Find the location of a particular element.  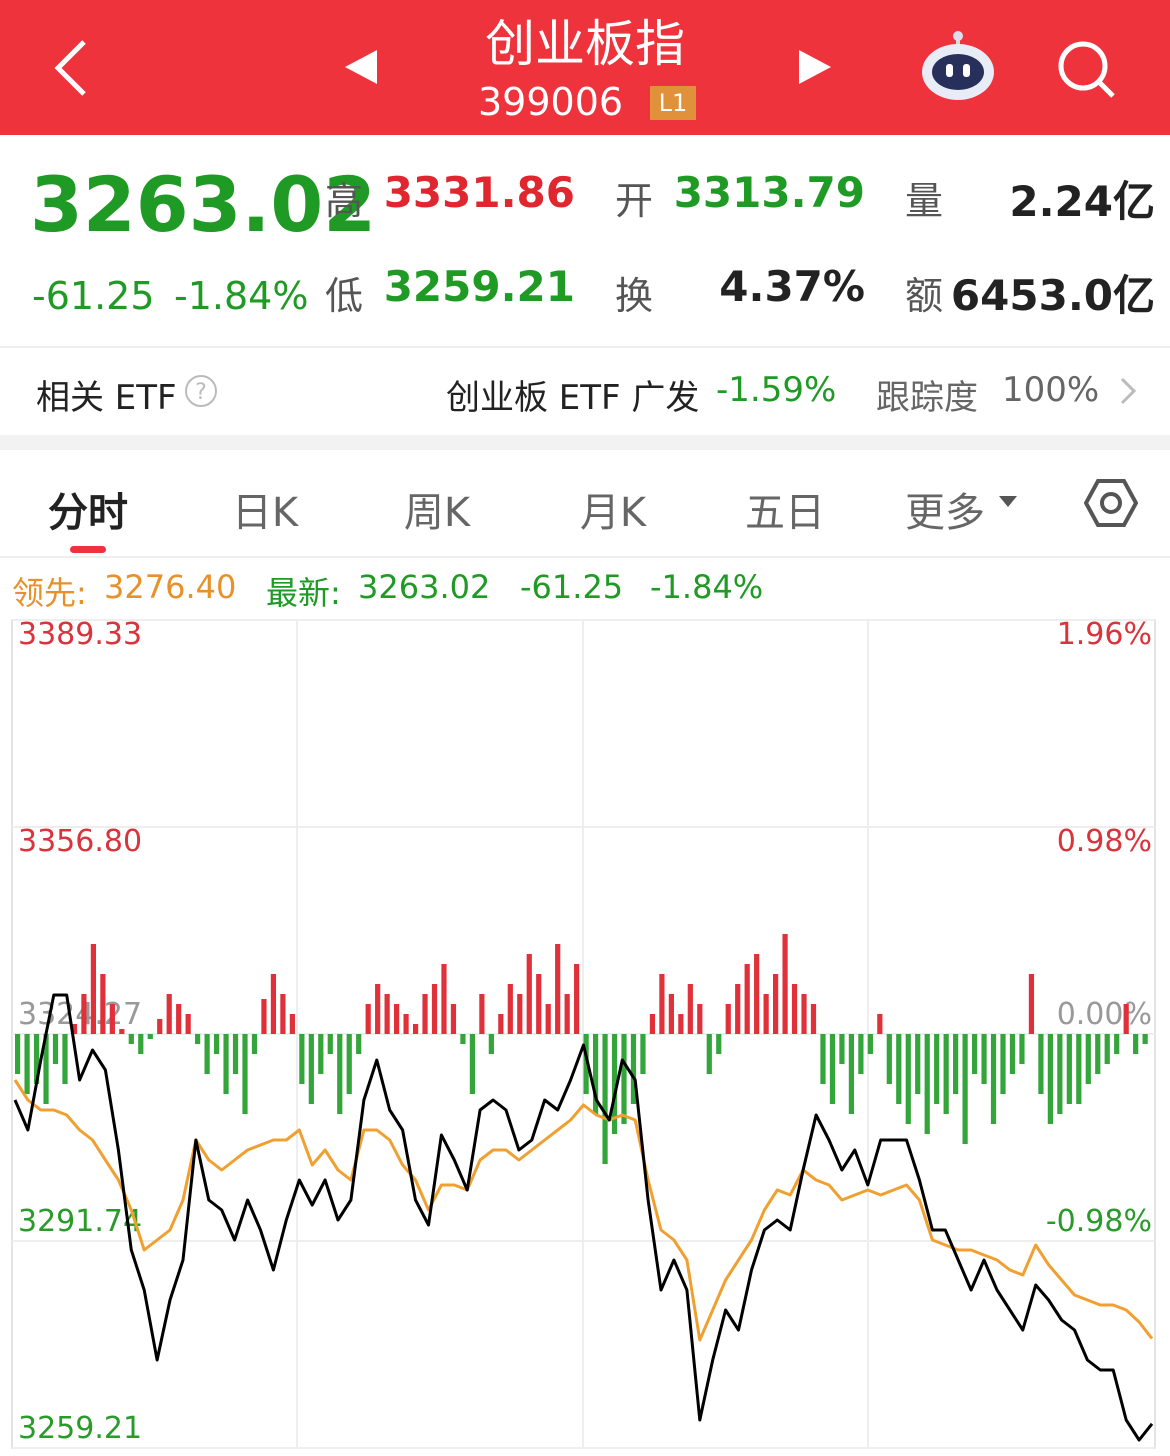

stat-value: 2.24亿 is located at coordinates (1082, 201).